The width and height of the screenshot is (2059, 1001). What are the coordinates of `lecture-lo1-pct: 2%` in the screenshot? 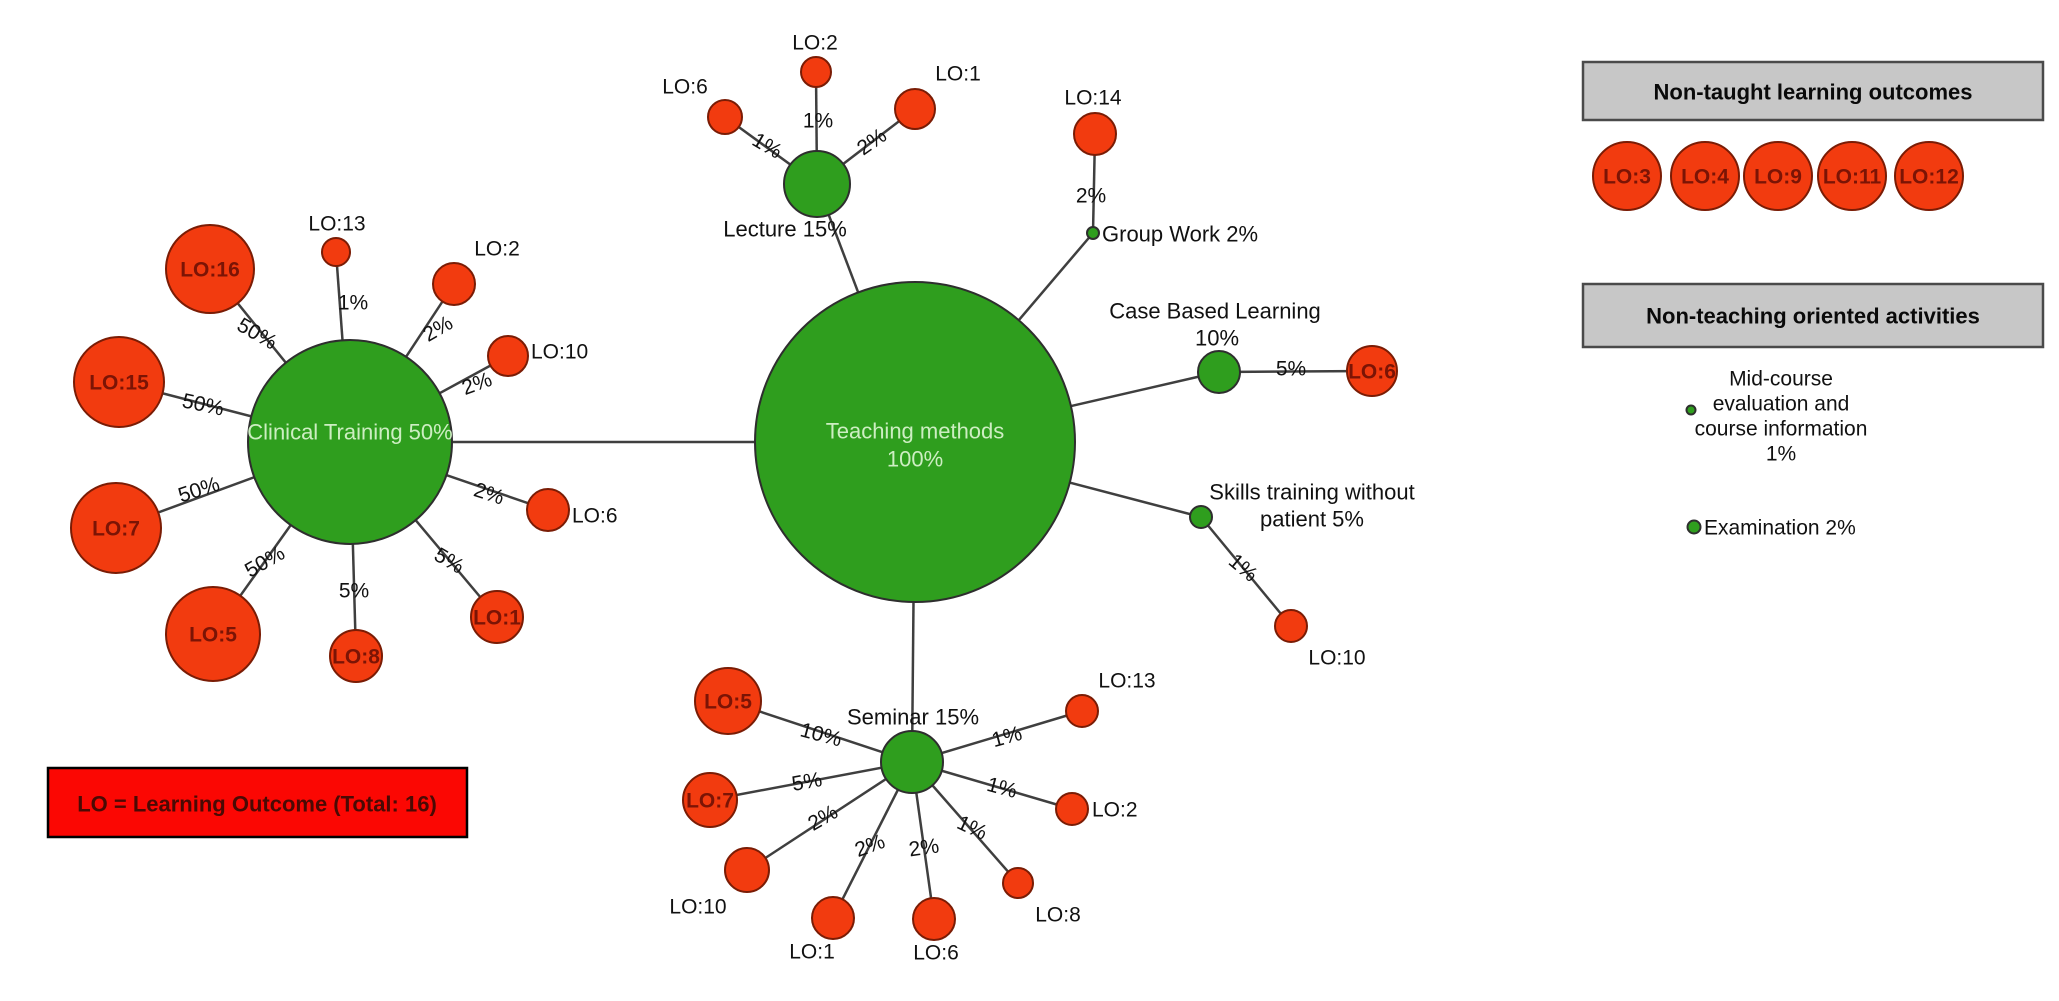 It's located at (872, 142).